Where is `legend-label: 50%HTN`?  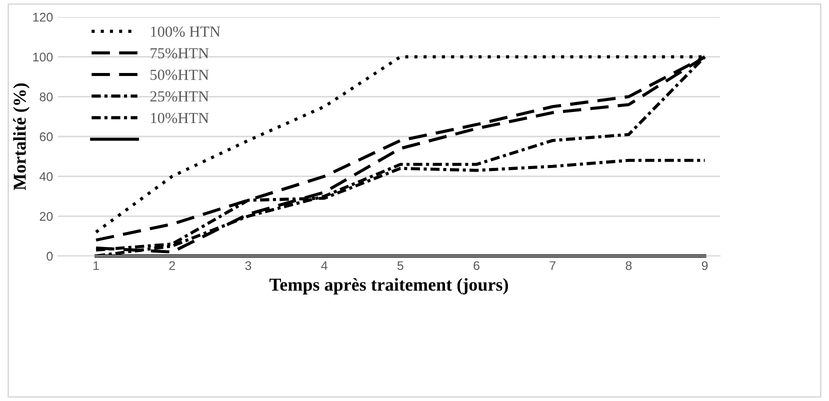 legend-label: 50%HTN is located at coordinates (179, 75).